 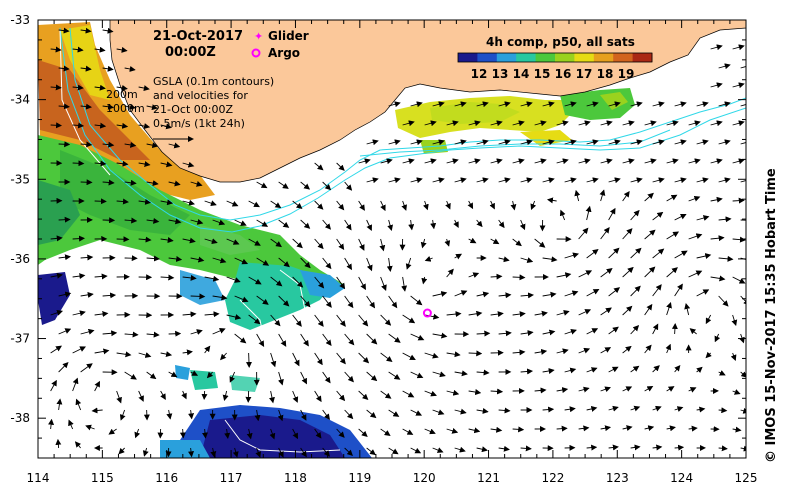 What do you see at coordinates (681, 478) in the screenshot?
I see `x-tick-label: 124` at bounding box center [681, 478].